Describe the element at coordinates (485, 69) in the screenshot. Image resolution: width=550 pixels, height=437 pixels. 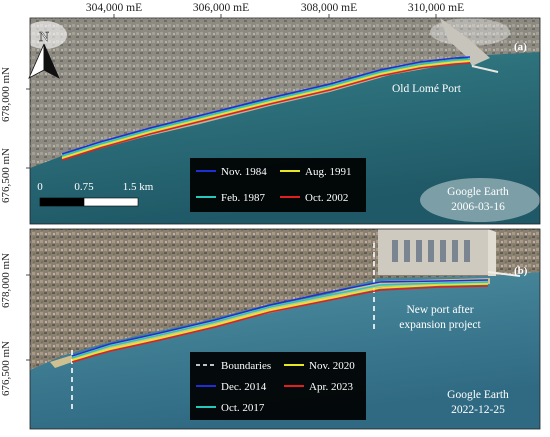
I see `port-breakwater` at that location.